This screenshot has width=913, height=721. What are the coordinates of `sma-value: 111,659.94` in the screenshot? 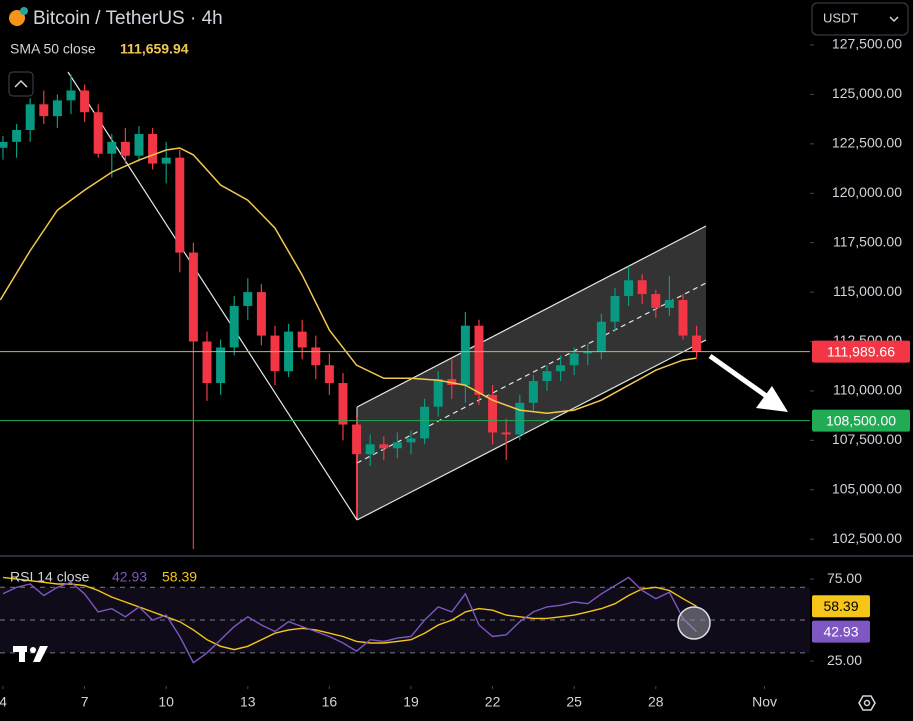 It's located at (154, 49).